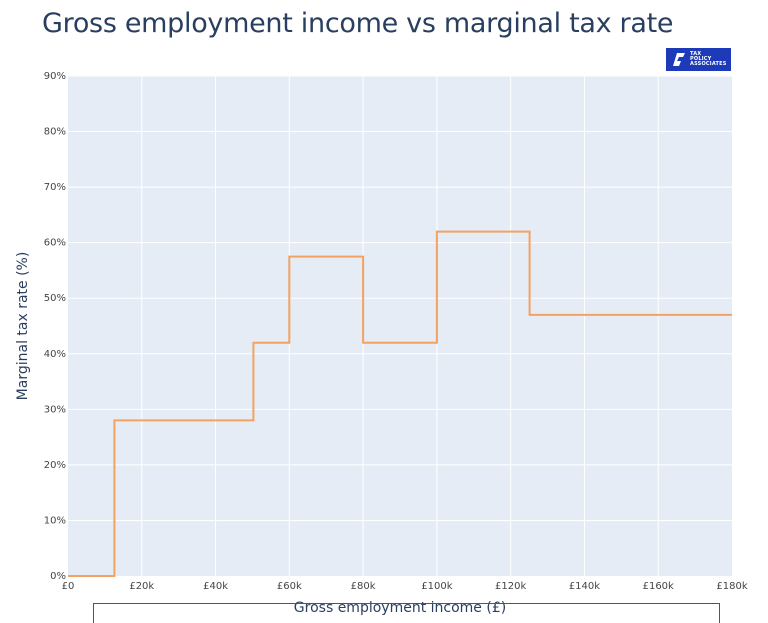  I want to click on logo-text: TAX POLICY ASSOCIATES, so click(708, 59).